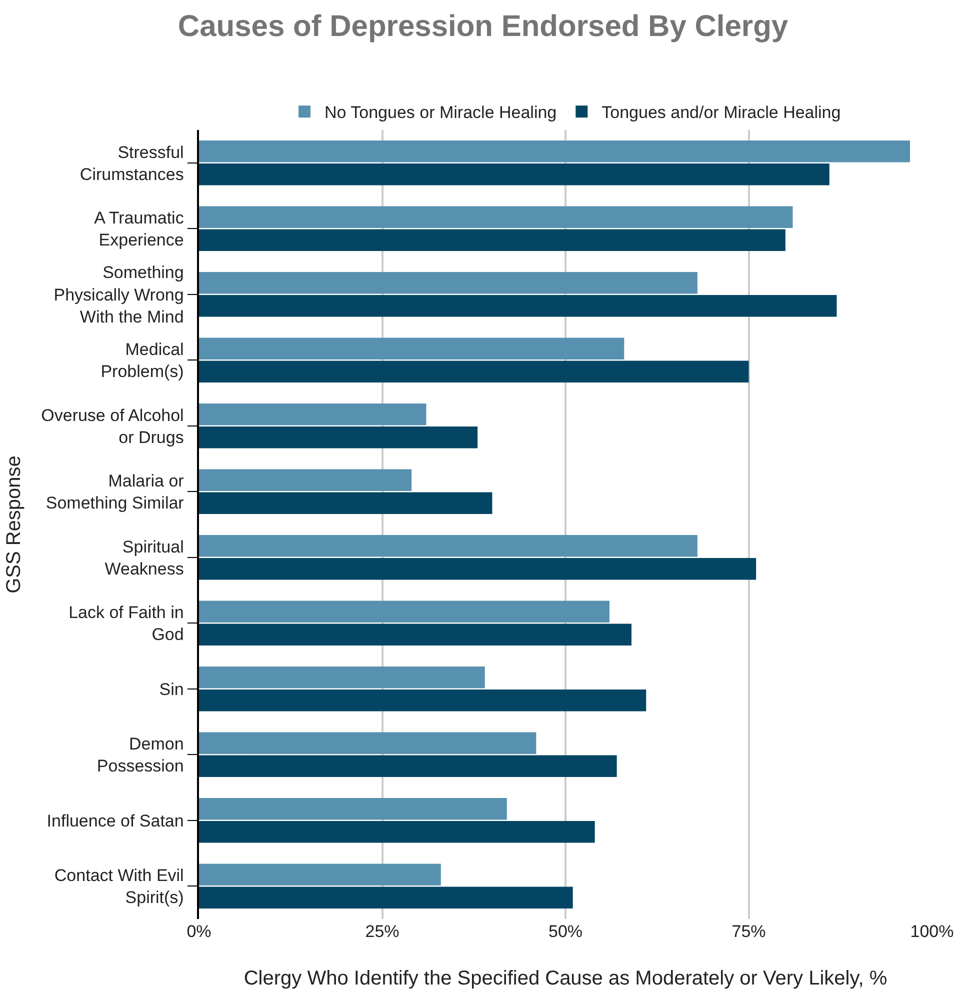 This screenshot has width=966, height=997. I want to click on y-tick-label: Lack of Faith in God, so click(126, 623).